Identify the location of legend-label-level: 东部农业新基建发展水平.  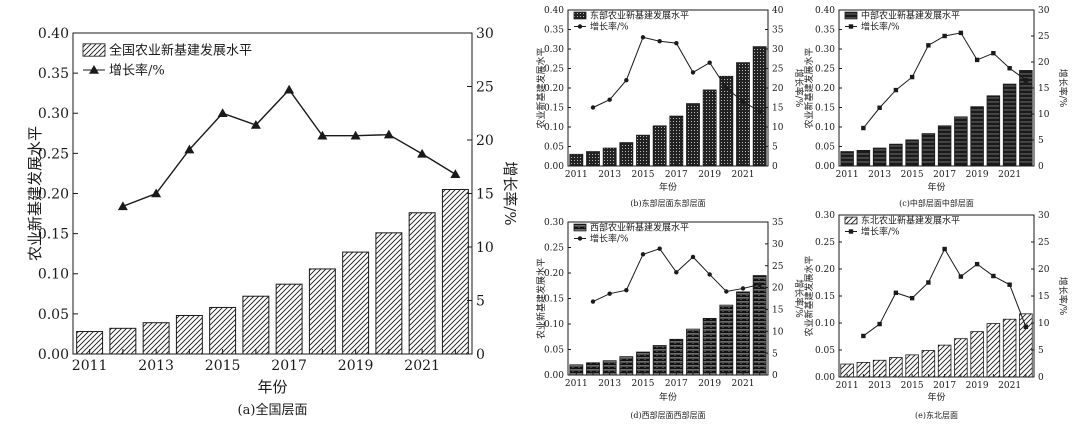
(639, 16).